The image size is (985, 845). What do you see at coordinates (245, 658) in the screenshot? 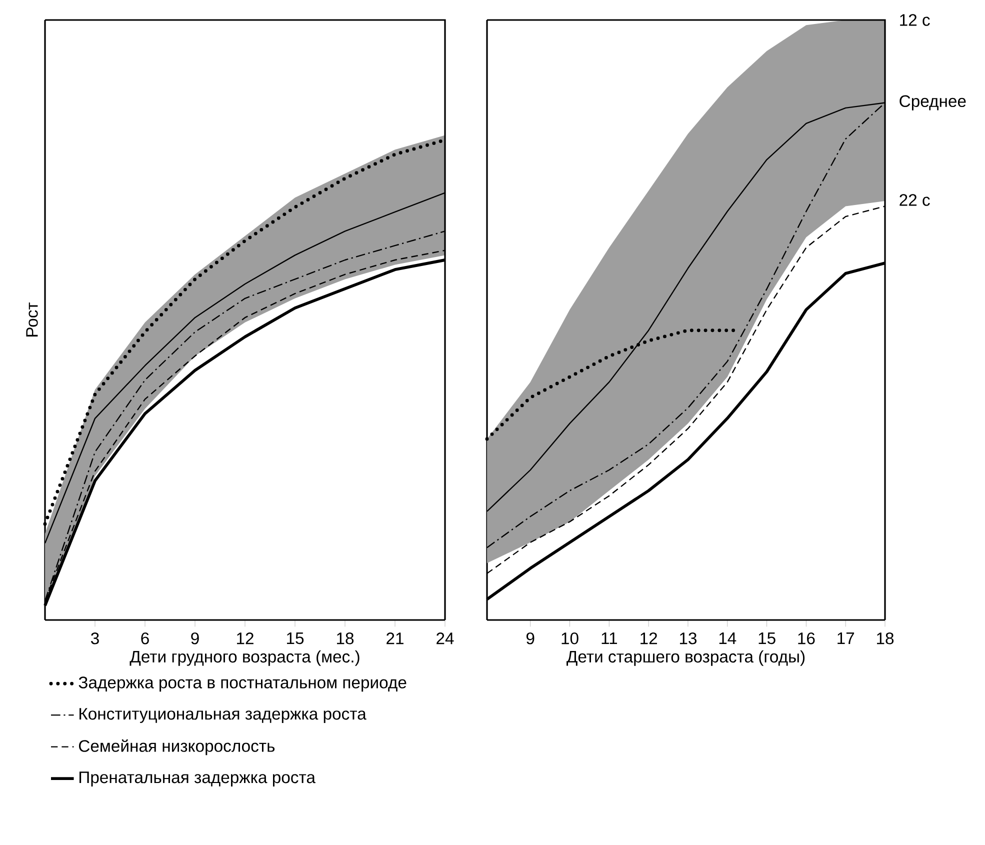
I see `x-axis-title: Дети грудного возраста (мес.)` at bounding box center [245, 658].